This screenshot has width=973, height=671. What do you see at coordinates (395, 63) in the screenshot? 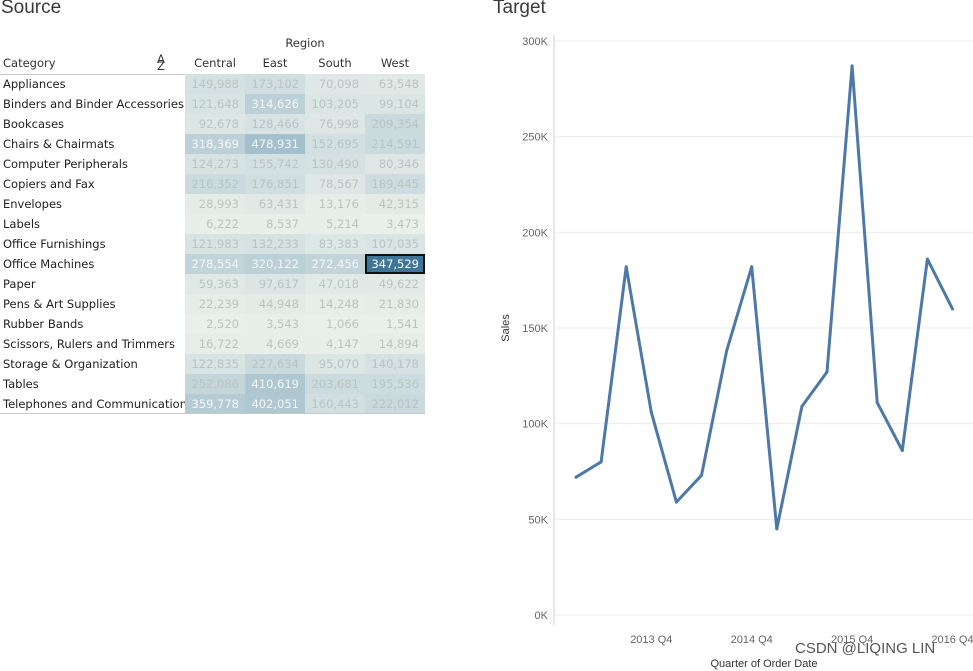
I see `region-header-west: West` at bounding box center [395, 63].